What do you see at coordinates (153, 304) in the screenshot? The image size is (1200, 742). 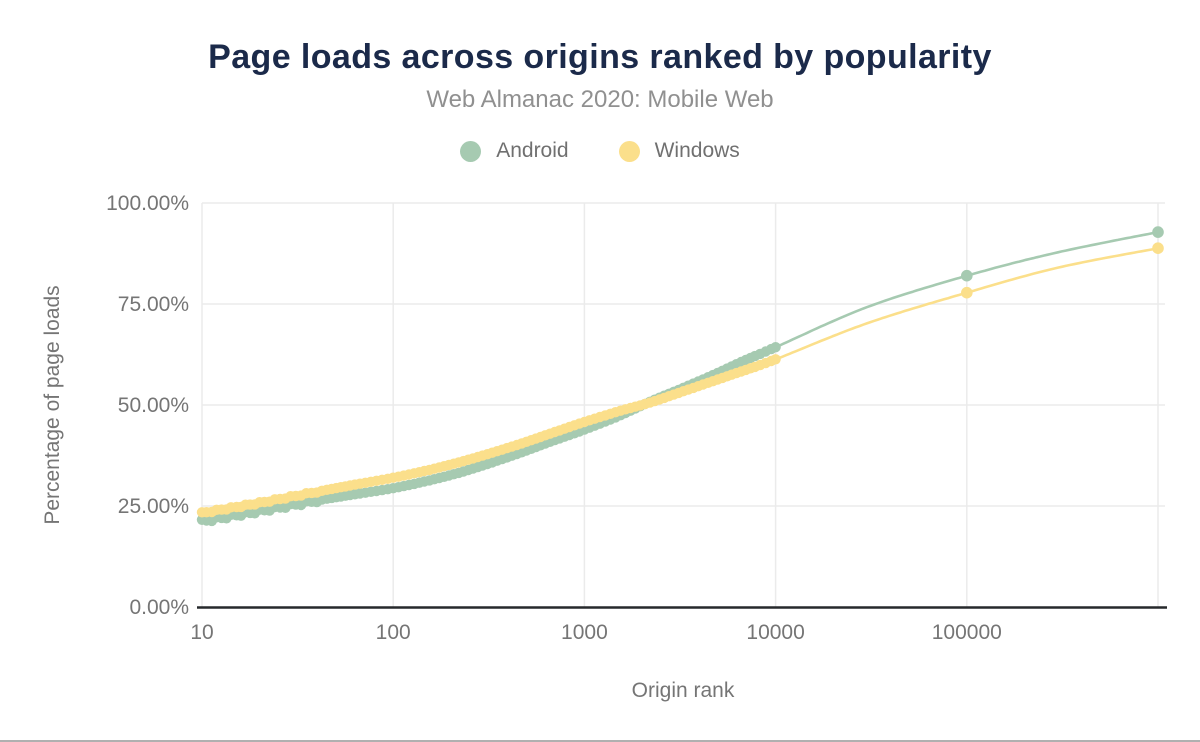 I see `y-tick-label: 75.00%` at bounding box center [153, 304].